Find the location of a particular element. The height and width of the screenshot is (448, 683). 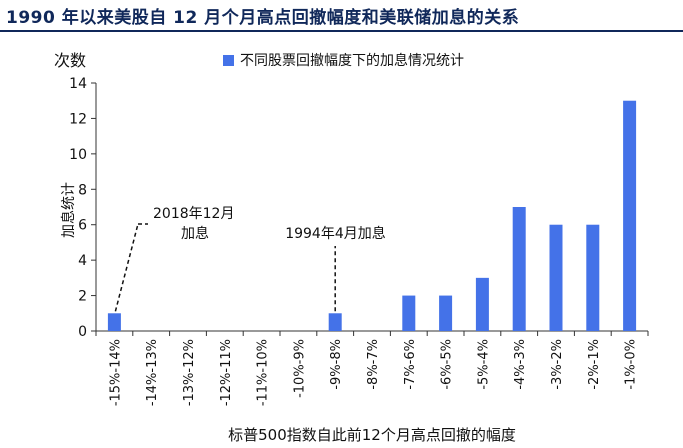

title-divider is located at coordinates (341, 31).